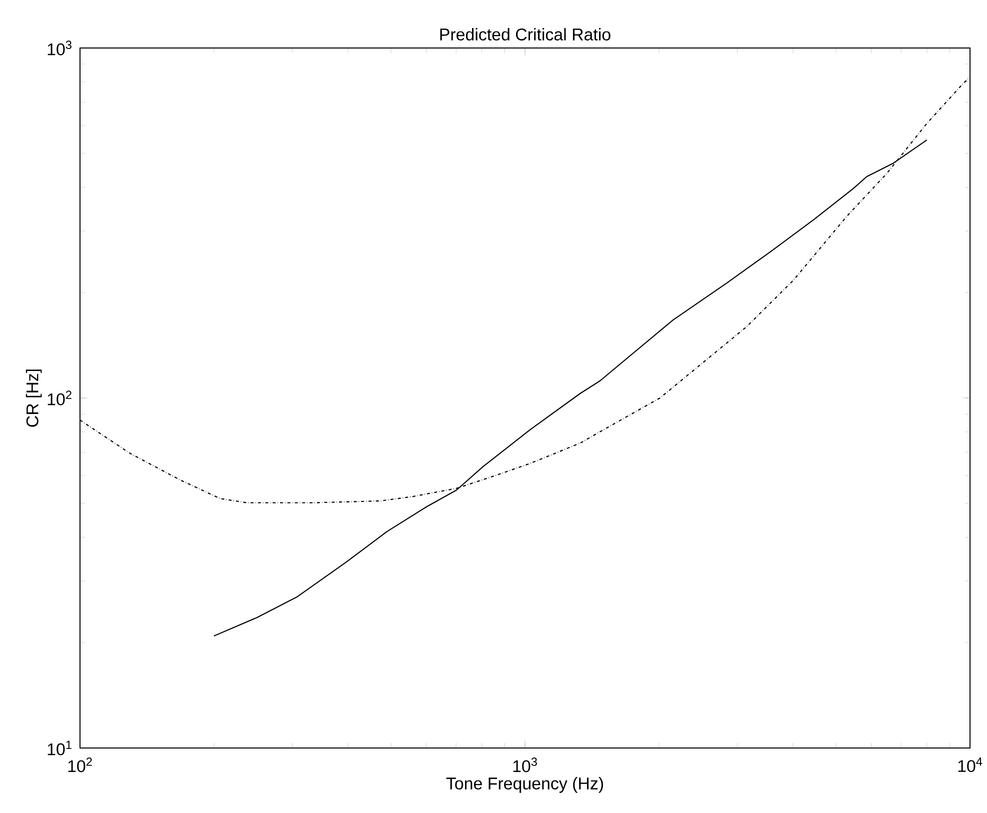 The height and width of the screenshot is (813, 987). I want to click on y-tick-label: 10$^{3}$, so click(60, 48).